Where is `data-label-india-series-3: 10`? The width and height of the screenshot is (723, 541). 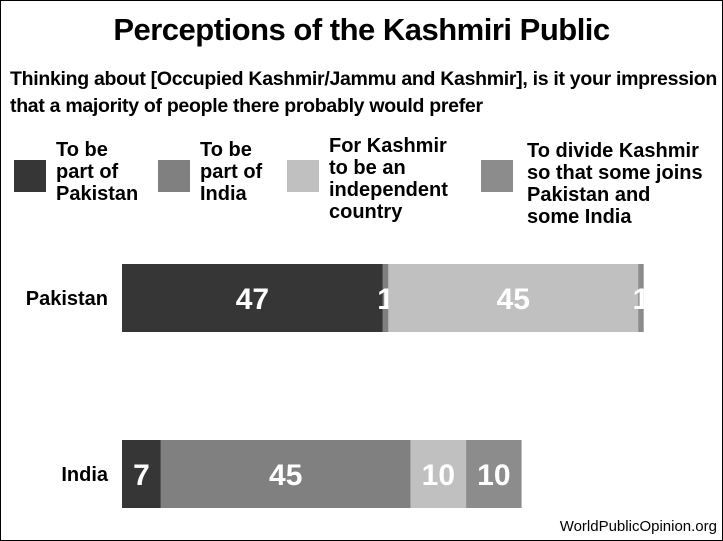 data-label-india-series-3: 10 is located at coordinates (438, 475).